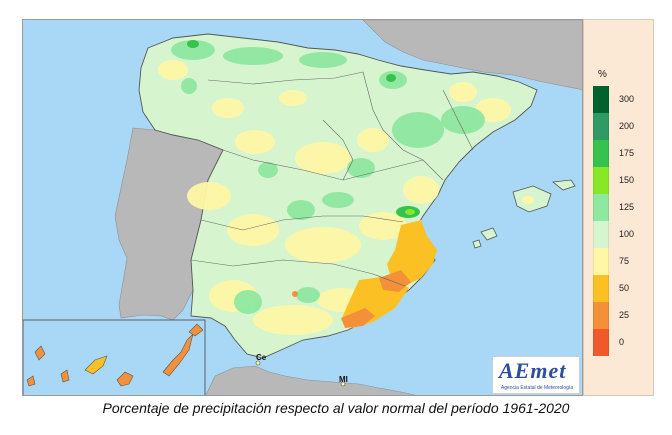 Image resolution: width=672 pixels, height=435 pixels. I want to click on legend-panel: % 300 200 175 150 125 100 75 50 25 0, so click(618, 207).